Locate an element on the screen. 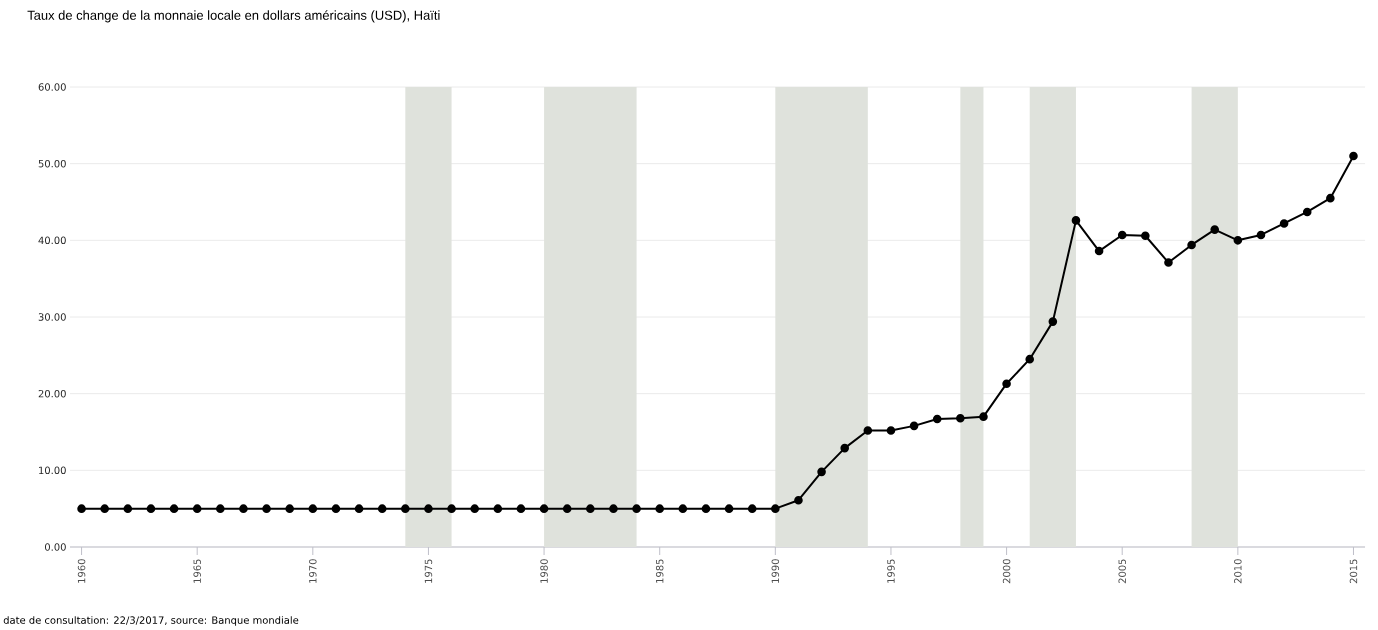  x-tick-label: 1970 is located at coordinates (313, 571).